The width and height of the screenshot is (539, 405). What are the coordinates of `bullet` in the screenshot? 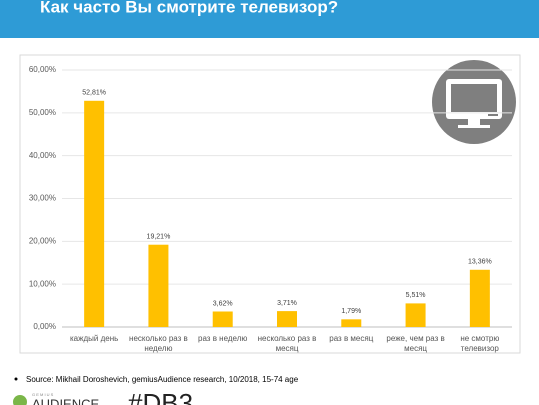 It's located at (16, 379).